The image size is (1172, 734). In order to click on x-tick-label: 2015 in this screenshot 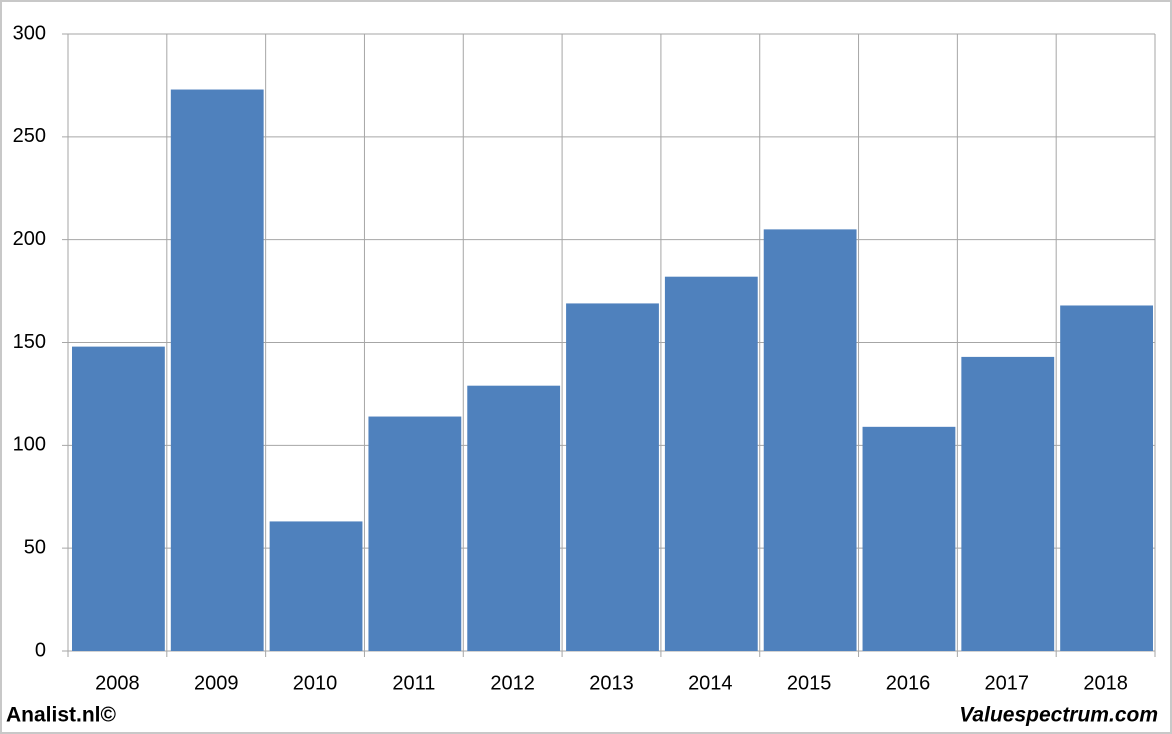, I will do `click(809, 683)`.